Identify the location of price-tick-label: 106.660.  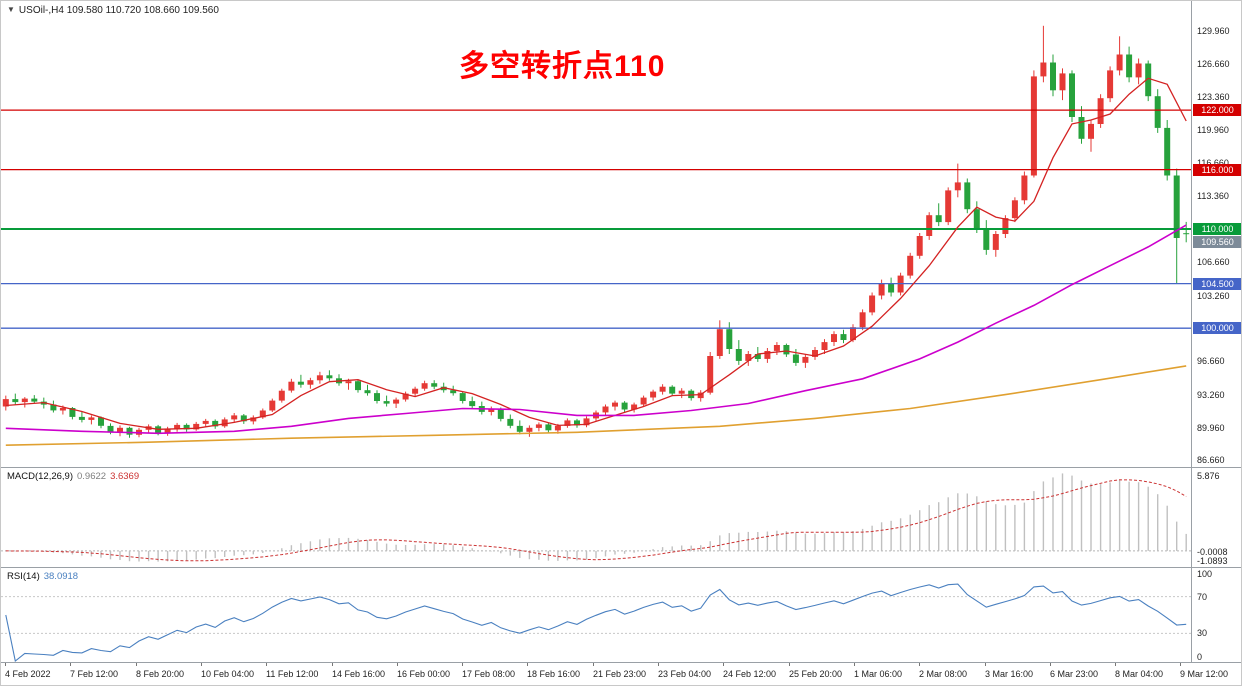
(1213, 262).